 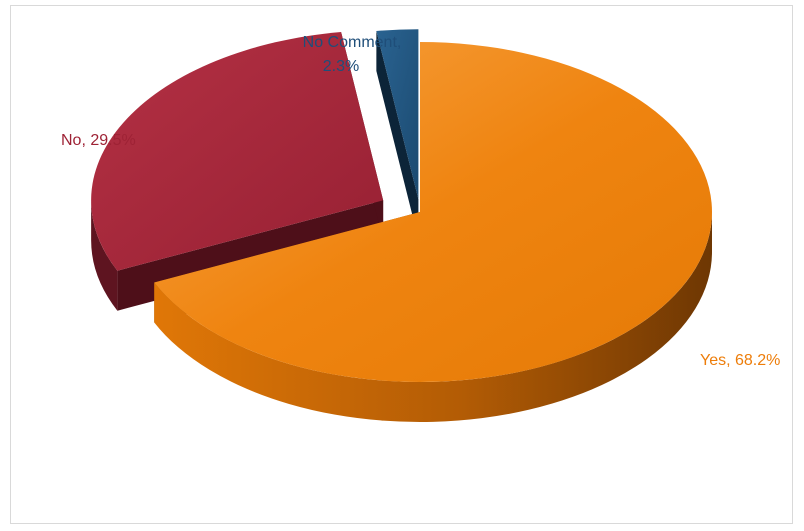 I want to click on slice-nocomment-wall-start, so click(x=397, y=135).